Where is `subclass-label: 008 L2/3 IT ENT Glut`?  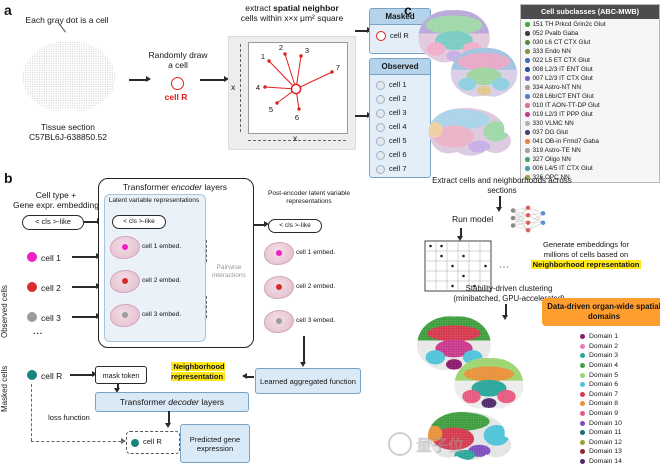
subclass-label: 008 L2/3 IT ENT Glut is located at coordinates (562, 69).